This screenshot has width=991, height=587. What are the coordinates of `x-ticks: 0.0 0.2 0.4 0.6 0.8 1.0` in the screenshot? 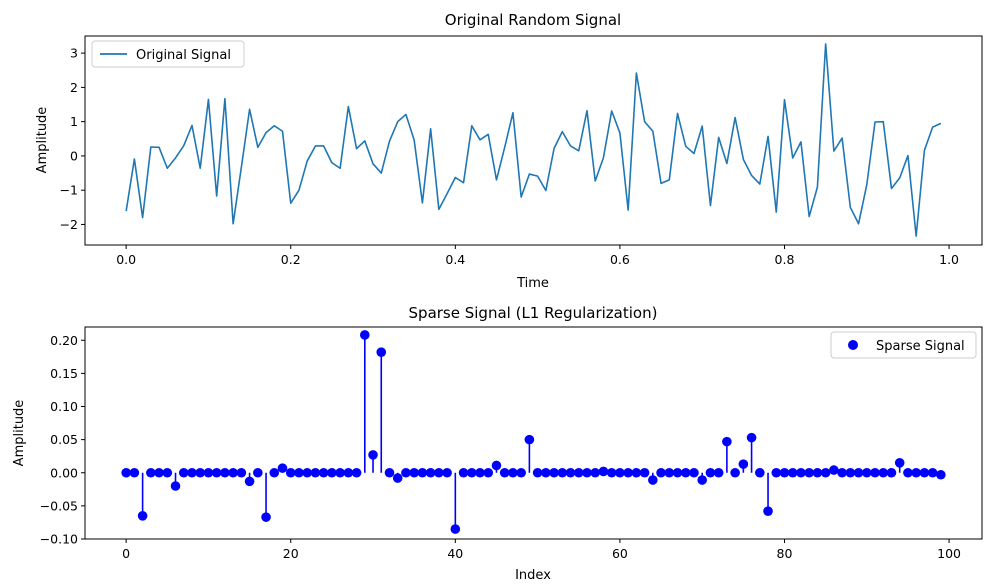 It's located at (537, 256).